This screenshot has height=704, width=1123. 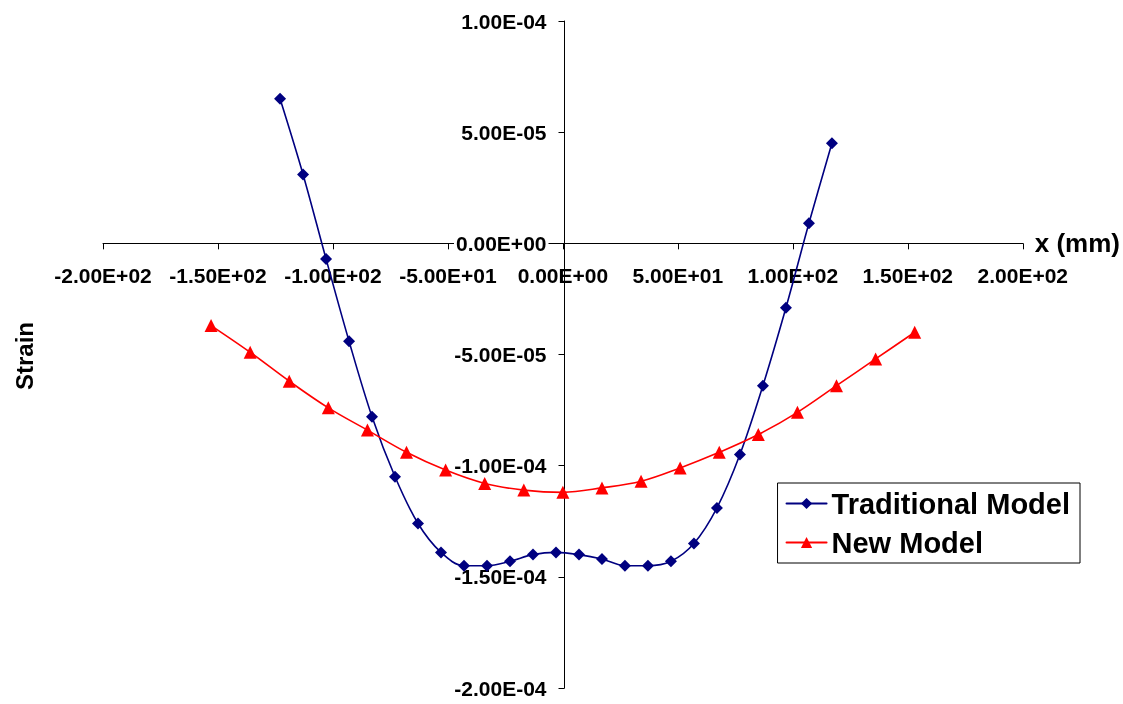 I want to click on x-tick-label: 5.00E+01, so click(x=678, y=276).